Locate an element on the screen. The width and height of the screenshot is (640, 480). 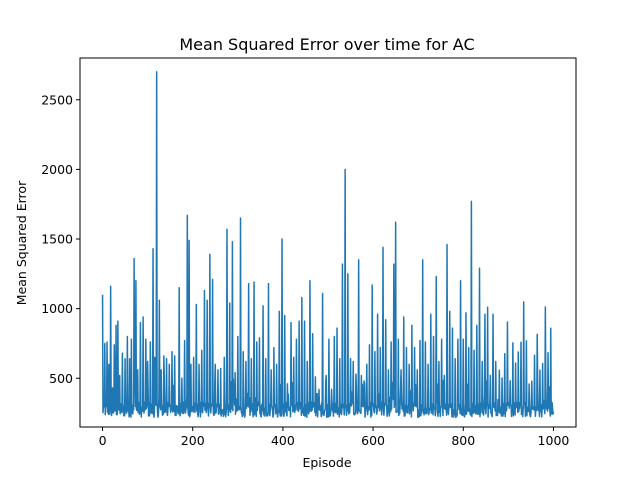
x-tick-label: 200 is located at coordinates (193, 440).